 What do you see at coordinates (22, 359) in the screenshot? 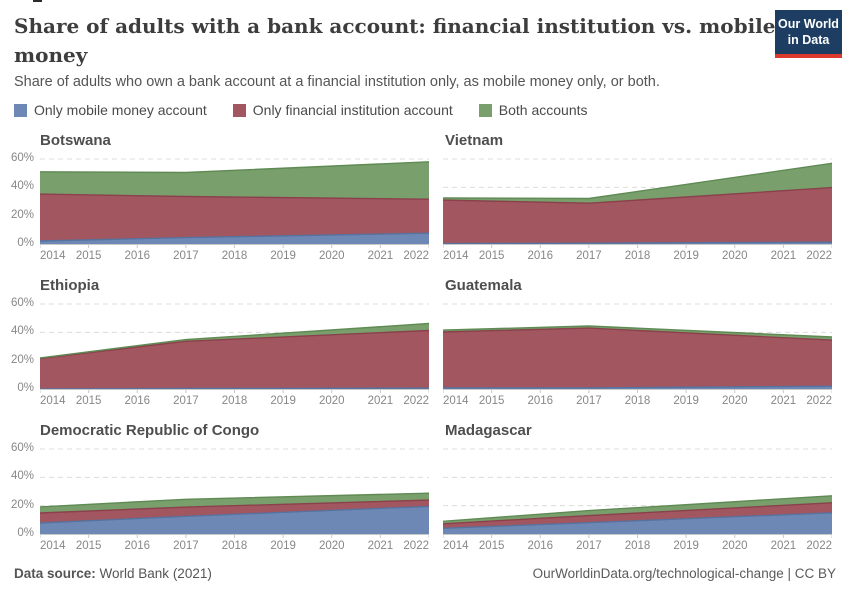
I see `y-axis-label: 20%` at bounding box center [22, 359].